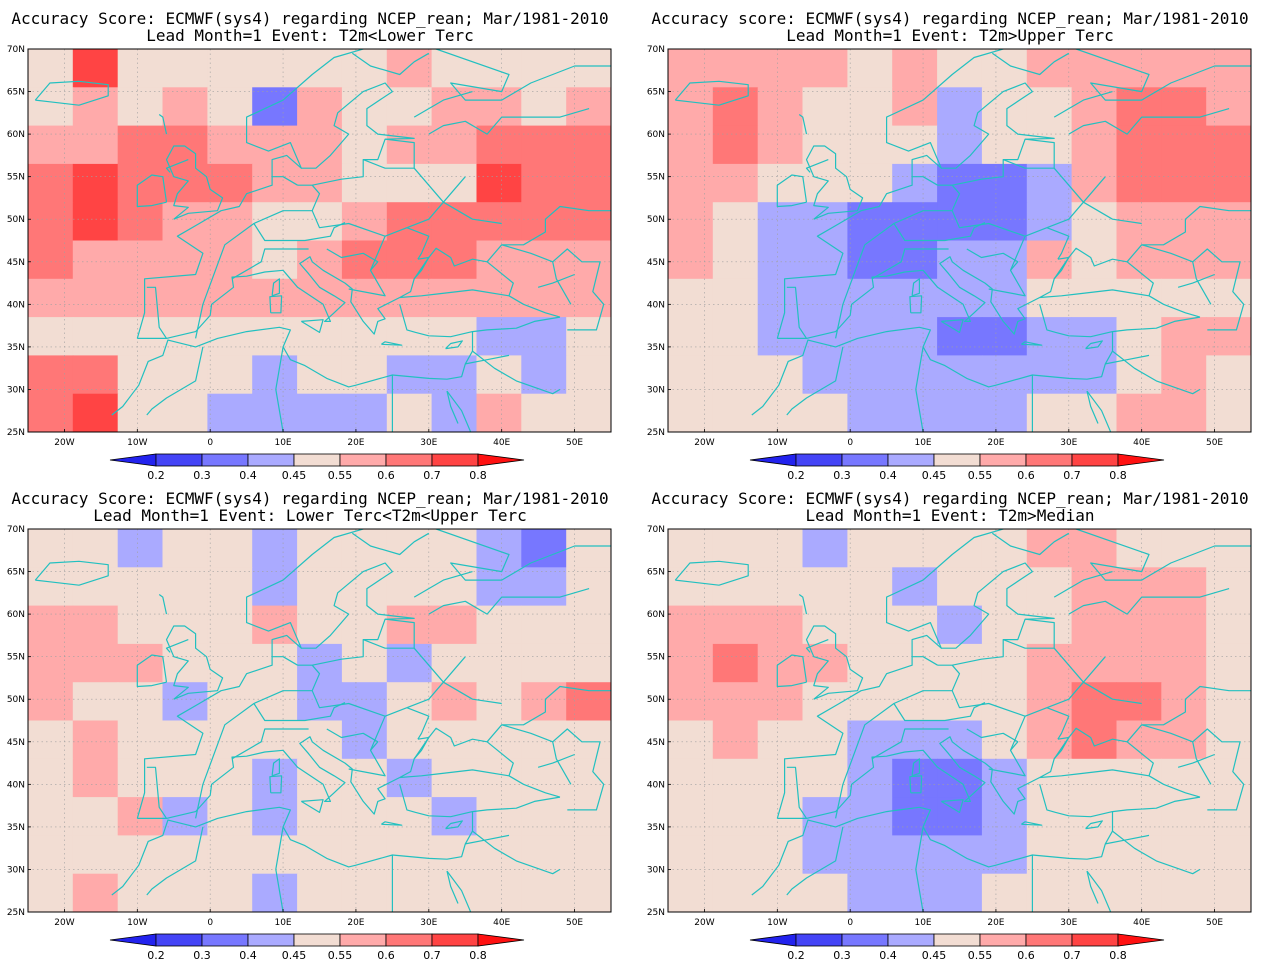 The width and height of the screenshot is (1280, 960). Describe the element at coordinates (1026, 475) in the screenshot. I see `colorbar-label: 0.6` at that location.